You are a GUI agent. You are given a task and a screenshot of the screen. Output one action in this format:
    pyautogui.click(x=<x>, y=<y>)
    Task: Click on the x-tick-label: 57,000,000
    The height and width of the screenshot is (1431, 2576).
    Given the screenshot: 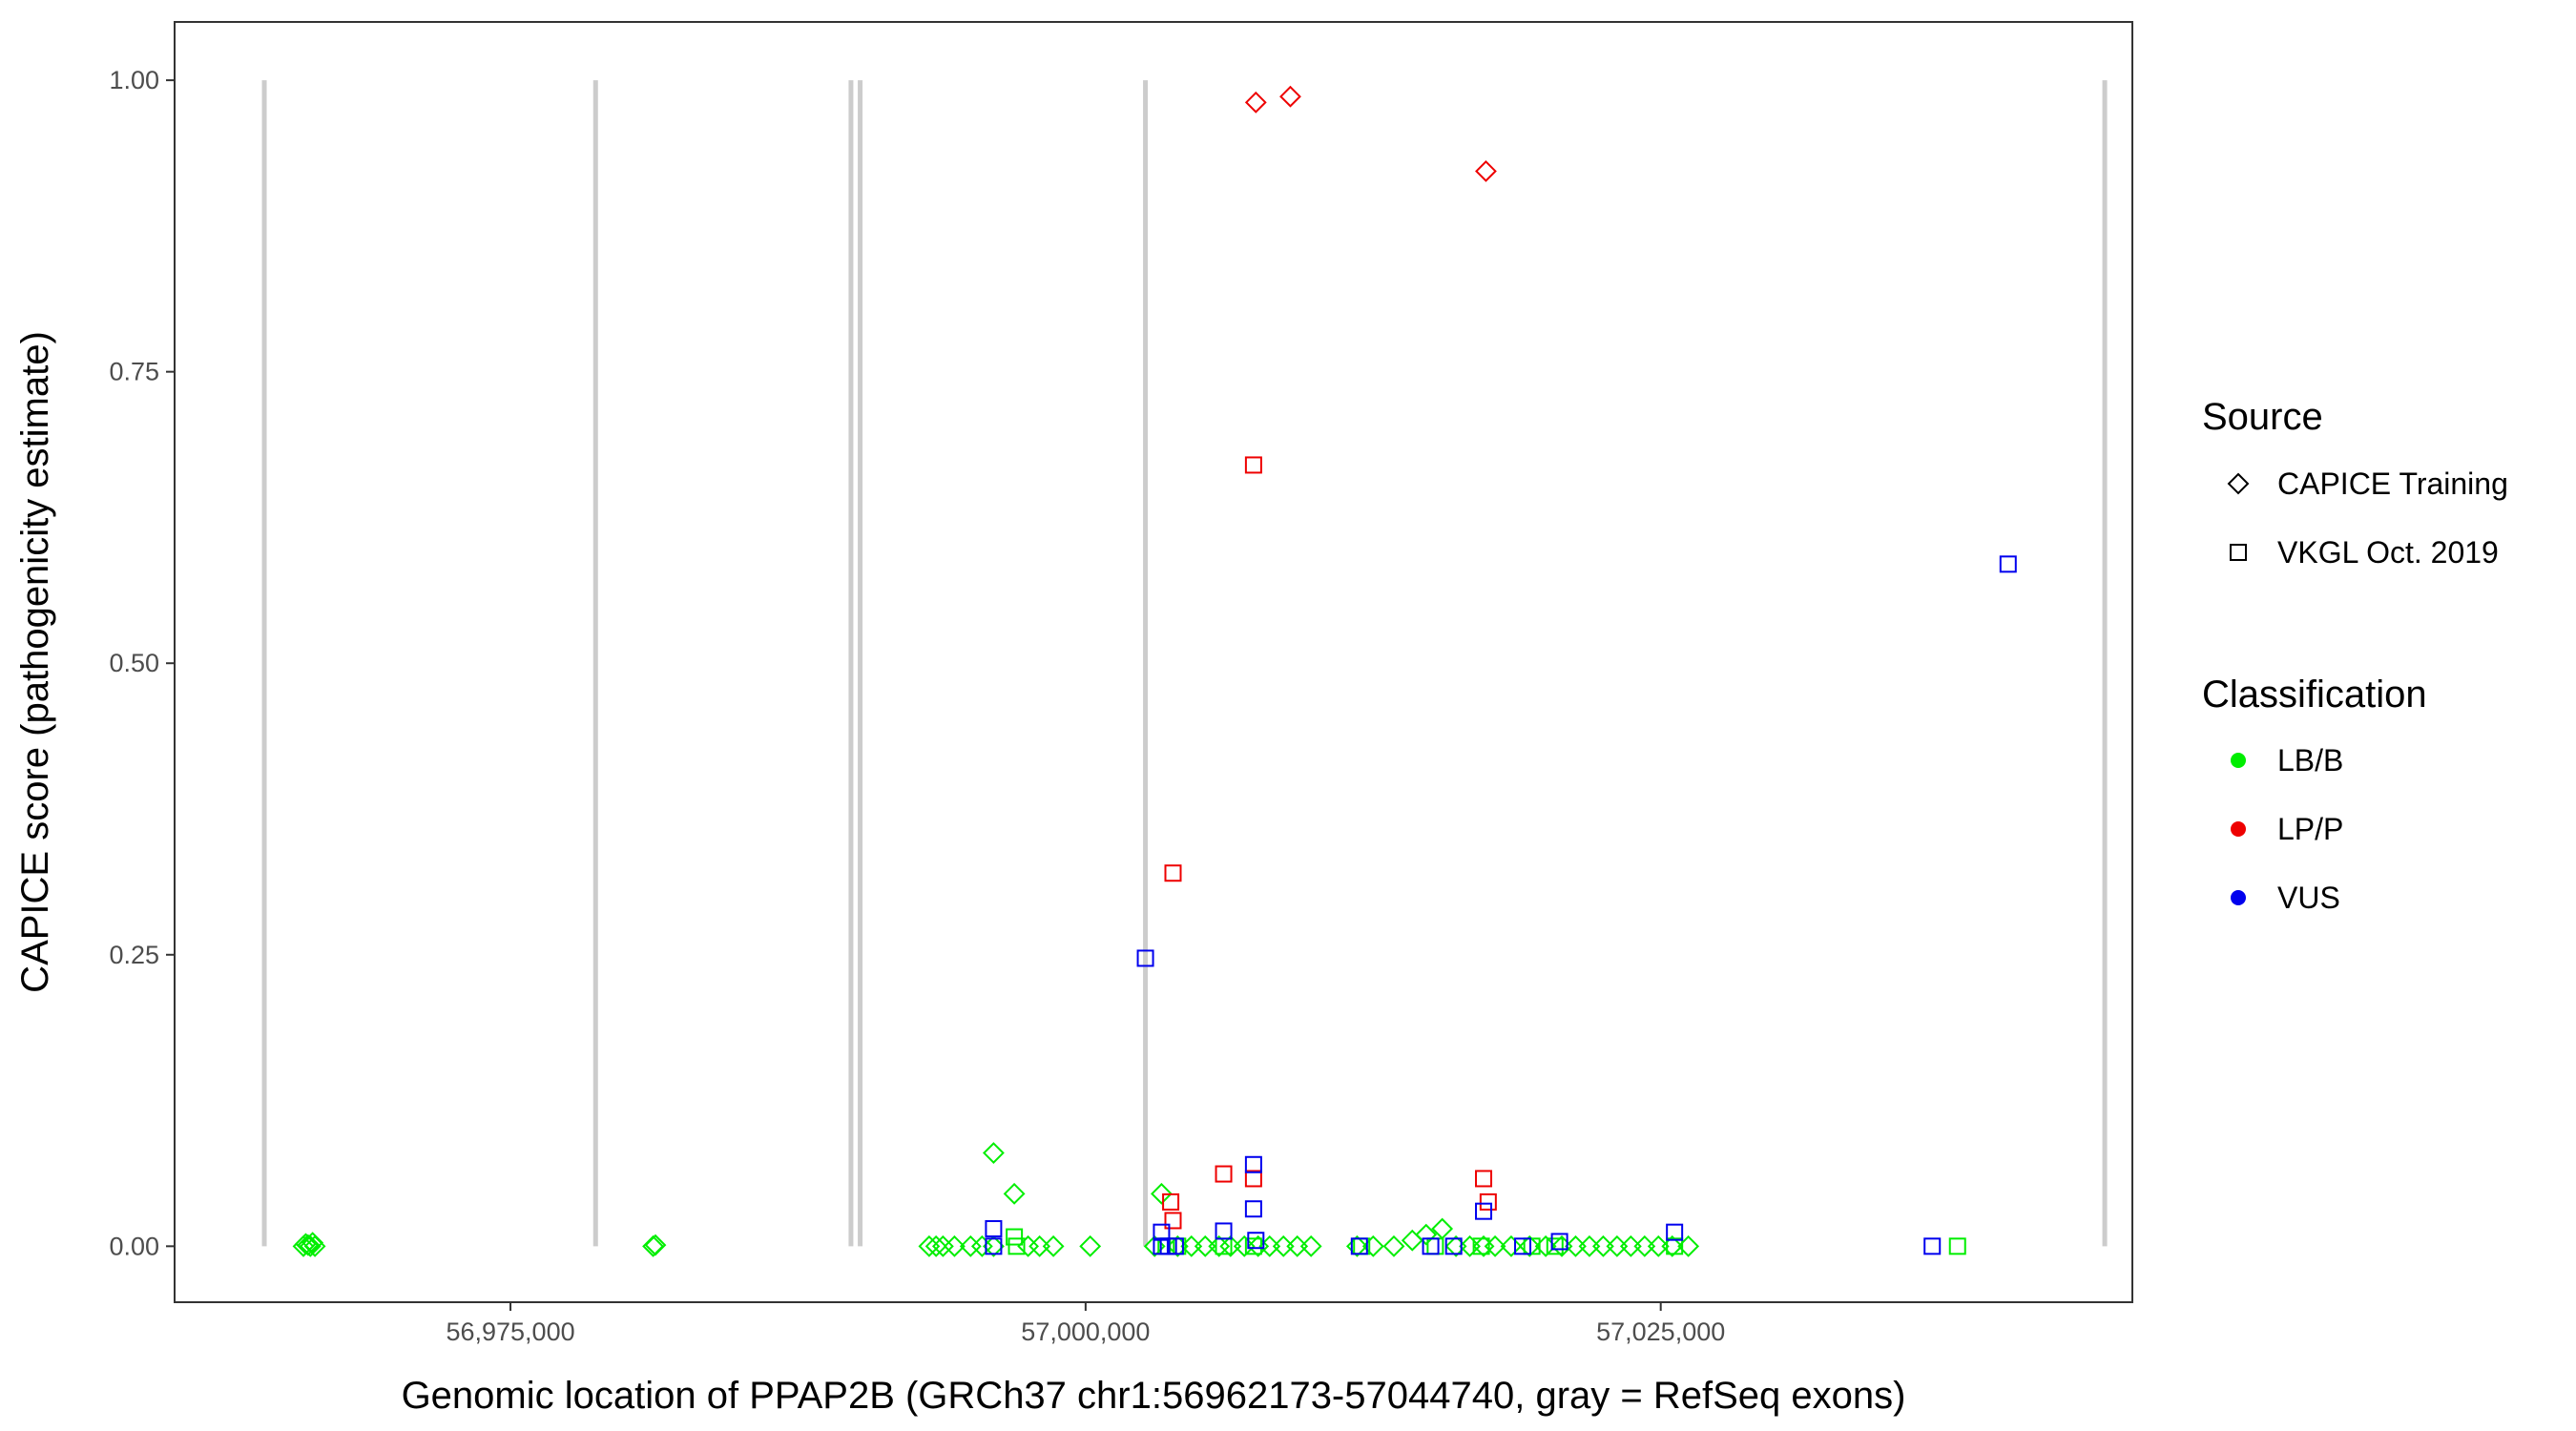 What is the action you would take?
    pyautogui.click(x=1085, y=1331)
    